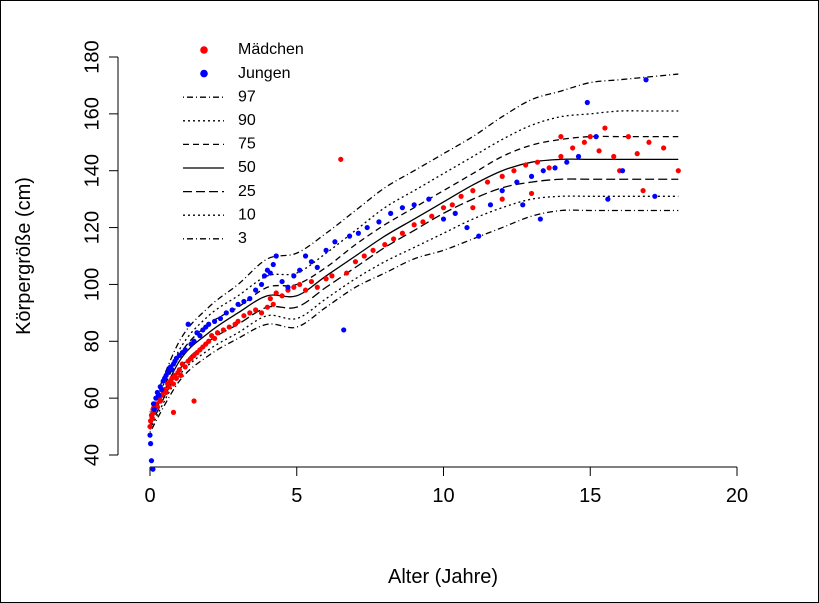  Describe the element at coordinates (92, 284) in the screenshot. I see `y-tick-label: 100` at that location.